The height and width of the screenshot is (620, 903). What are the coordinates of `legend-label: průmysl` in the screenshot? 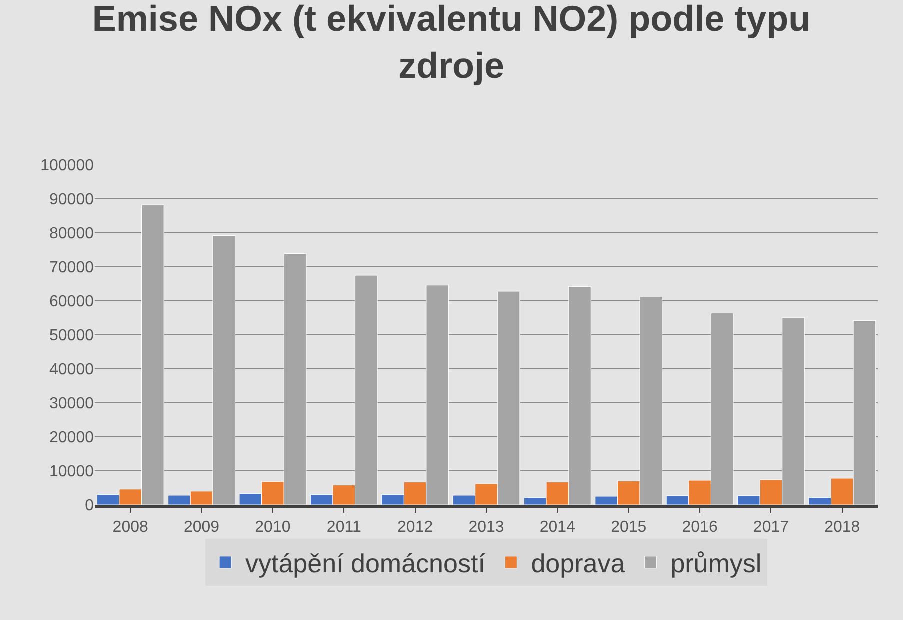 It's located at (716, 563).